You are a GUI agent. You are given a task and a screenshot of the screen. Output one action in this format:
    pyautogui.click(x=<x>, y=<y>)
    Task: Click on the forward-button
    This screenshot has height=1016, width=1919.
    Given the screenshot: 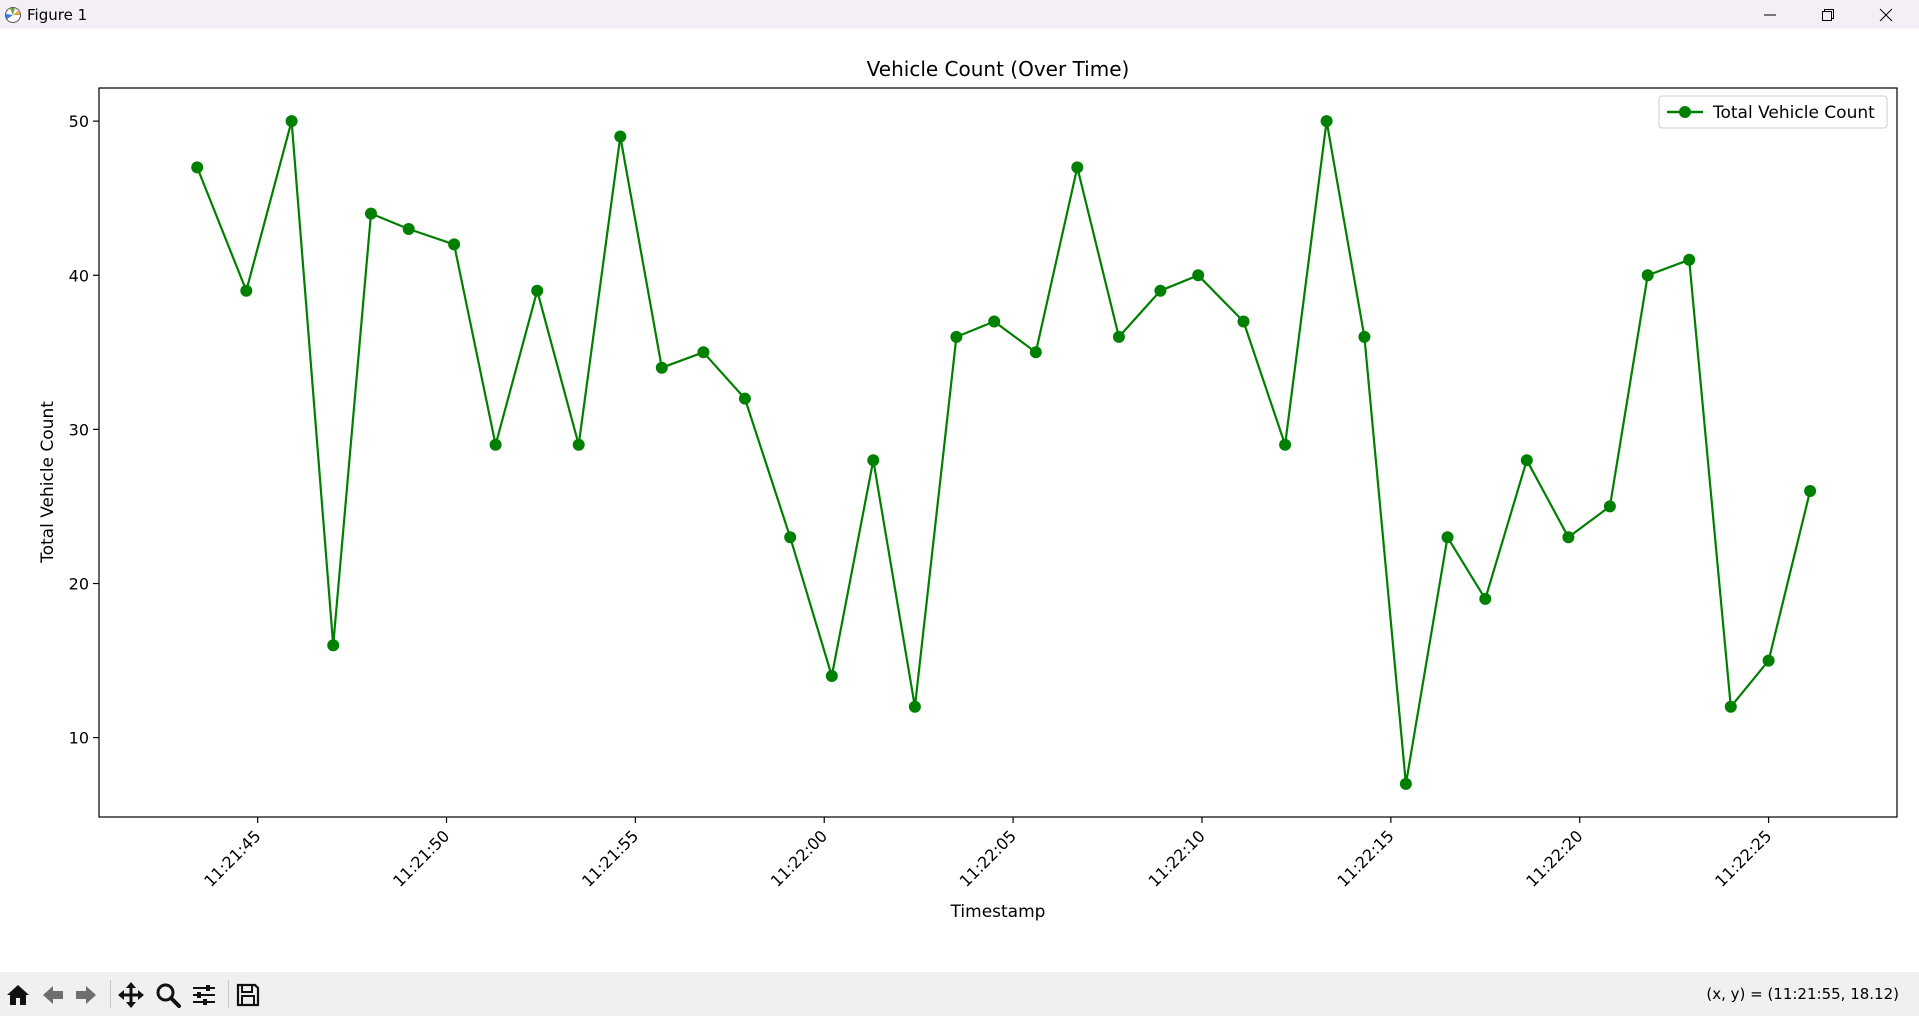 What is the action you would take?
    pyautogui.click(x=86, y=995)
    